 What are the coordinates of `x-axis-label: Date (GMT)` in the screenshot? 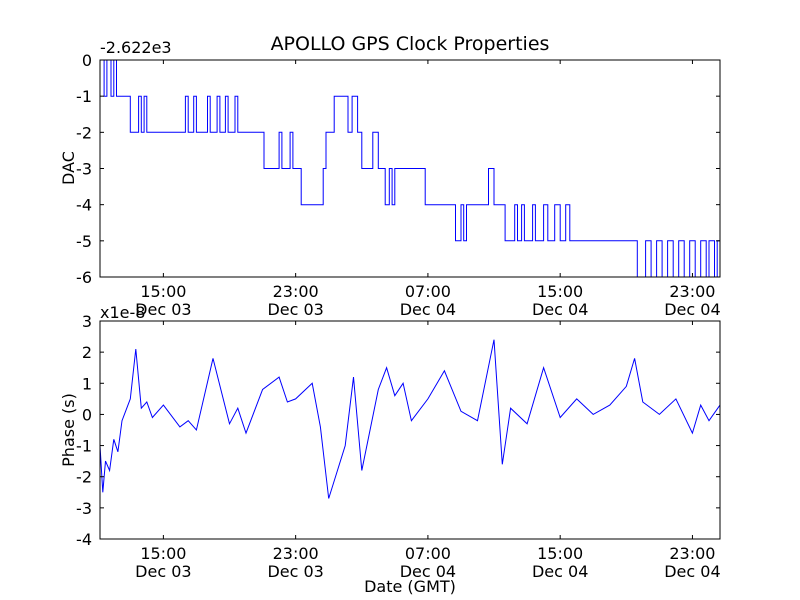 It's located at (410, 586).